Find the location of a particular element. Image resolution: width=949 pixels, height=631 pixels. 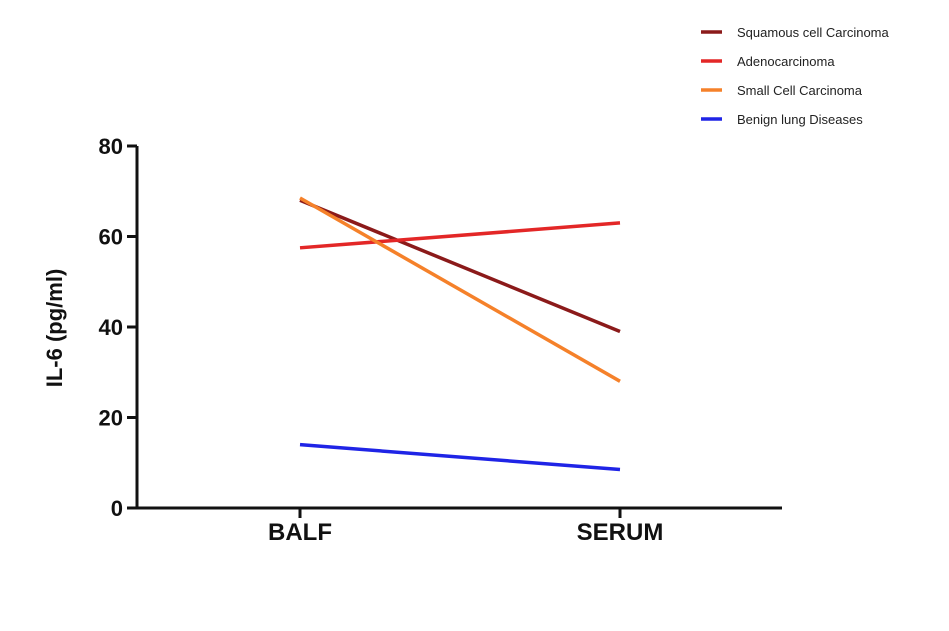

series-lines is located at coordinates (460, 334).